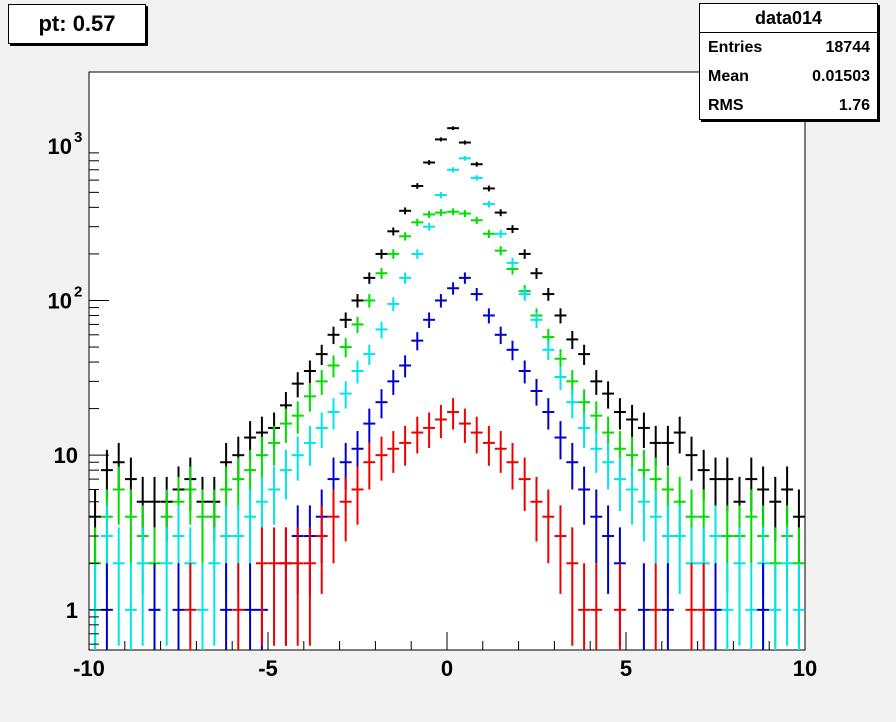 This screenshot has height=722, width=896. Describe the element at coordinates (854, 105) in the screenshot. I see `stats-value: 1.76` at that location.